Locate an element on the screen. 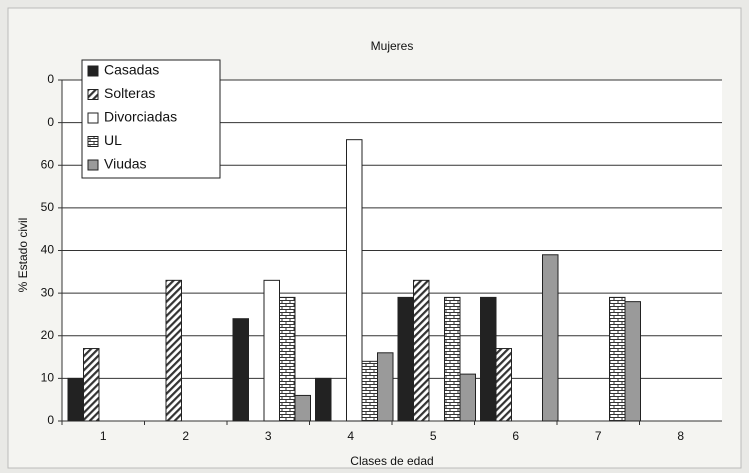  x-tick-label: 8 is located at coordinates (680, 436).